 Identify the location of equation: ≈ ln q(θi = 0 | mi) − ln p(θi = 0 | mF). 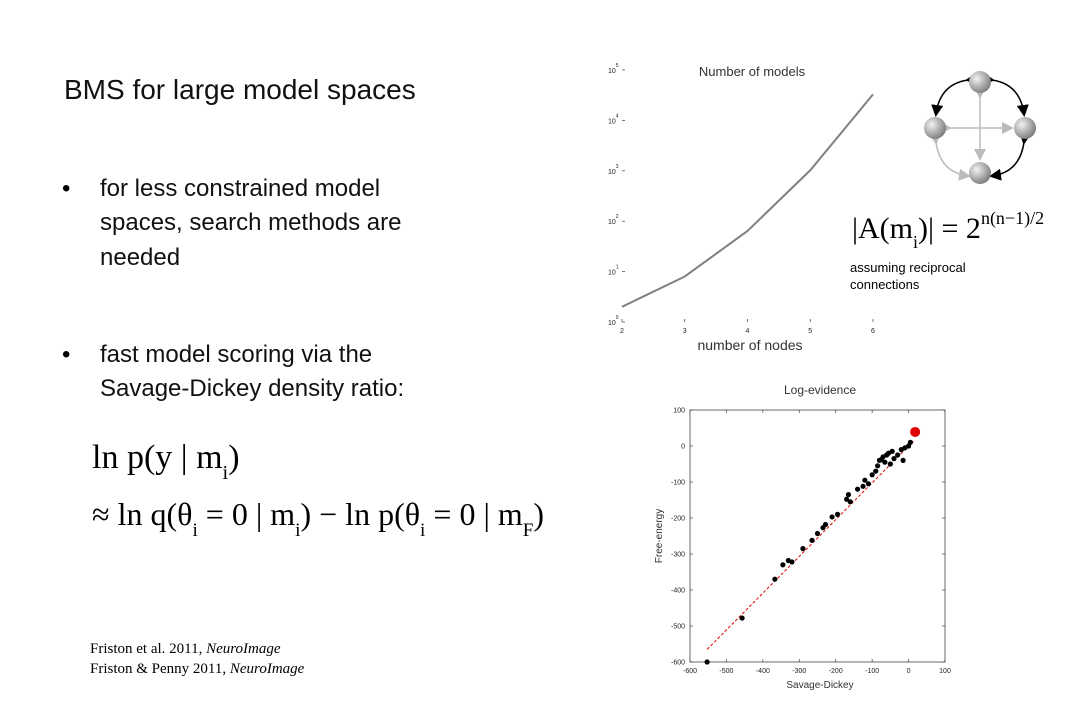
(318, 518).